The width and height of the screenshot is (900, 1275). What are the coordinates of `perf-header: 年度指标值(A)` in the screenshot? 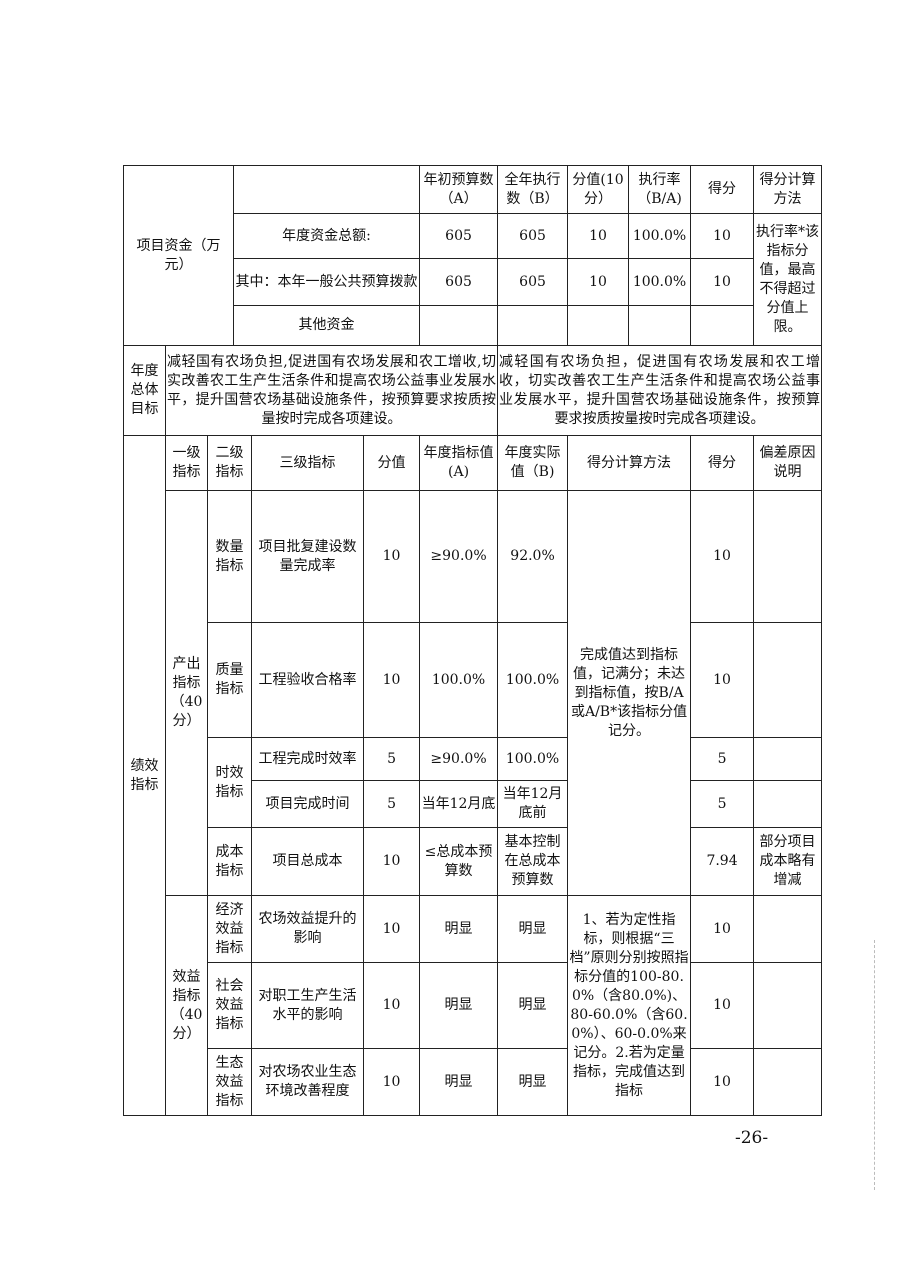 It's located at (459, 463).